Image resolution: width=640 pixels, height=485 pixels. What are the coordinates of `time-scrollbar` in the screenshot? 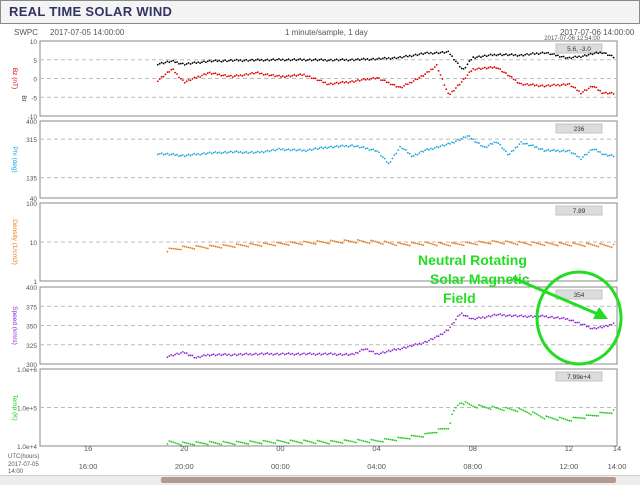 It's located at (320, 480).